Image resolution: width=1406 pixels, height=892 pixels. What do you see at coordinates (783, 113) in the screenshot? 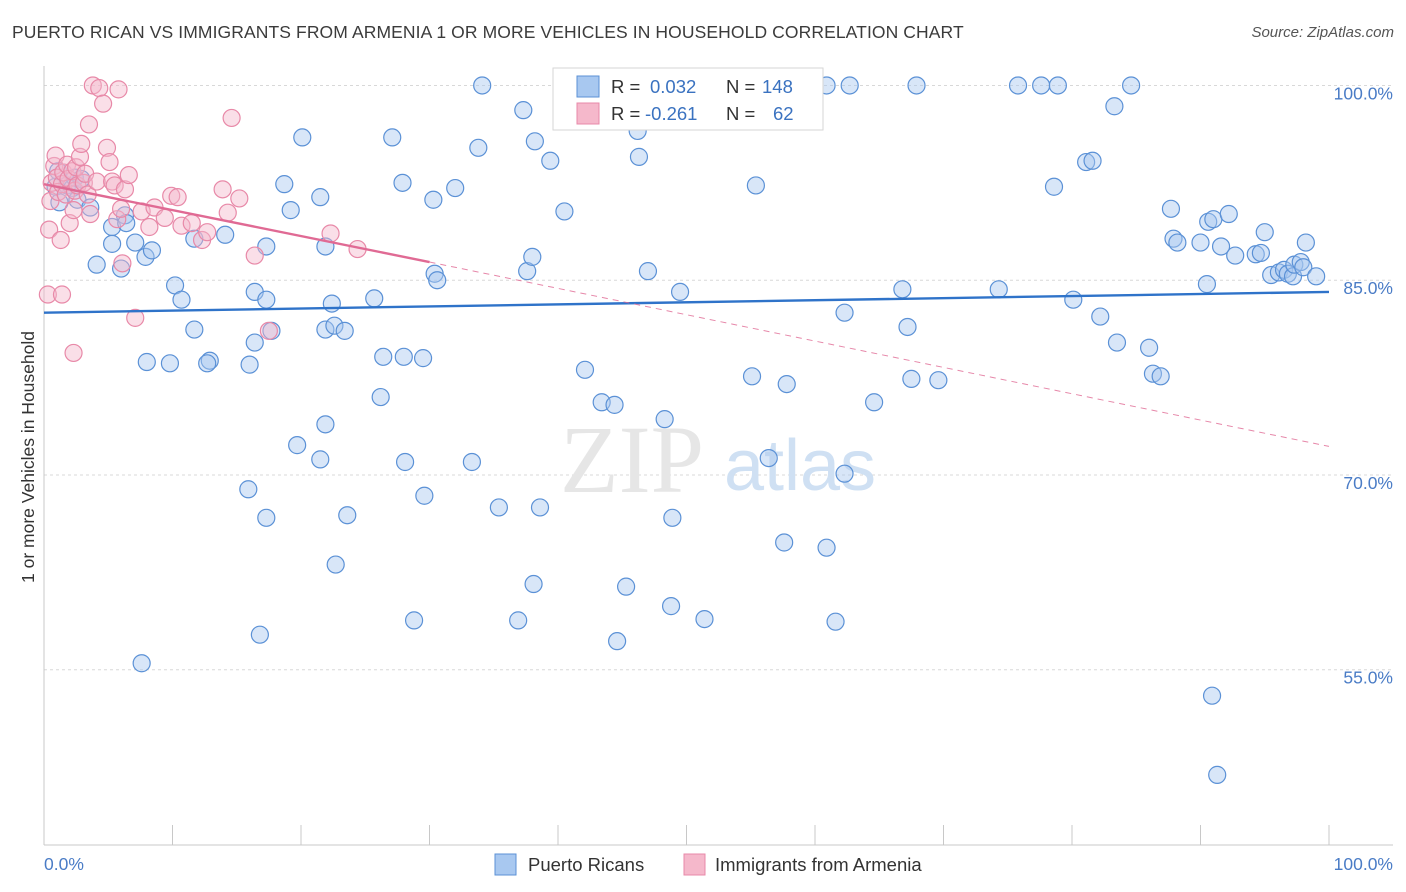
I see `stats-n-value: 62` at bounding box center [783, 113].